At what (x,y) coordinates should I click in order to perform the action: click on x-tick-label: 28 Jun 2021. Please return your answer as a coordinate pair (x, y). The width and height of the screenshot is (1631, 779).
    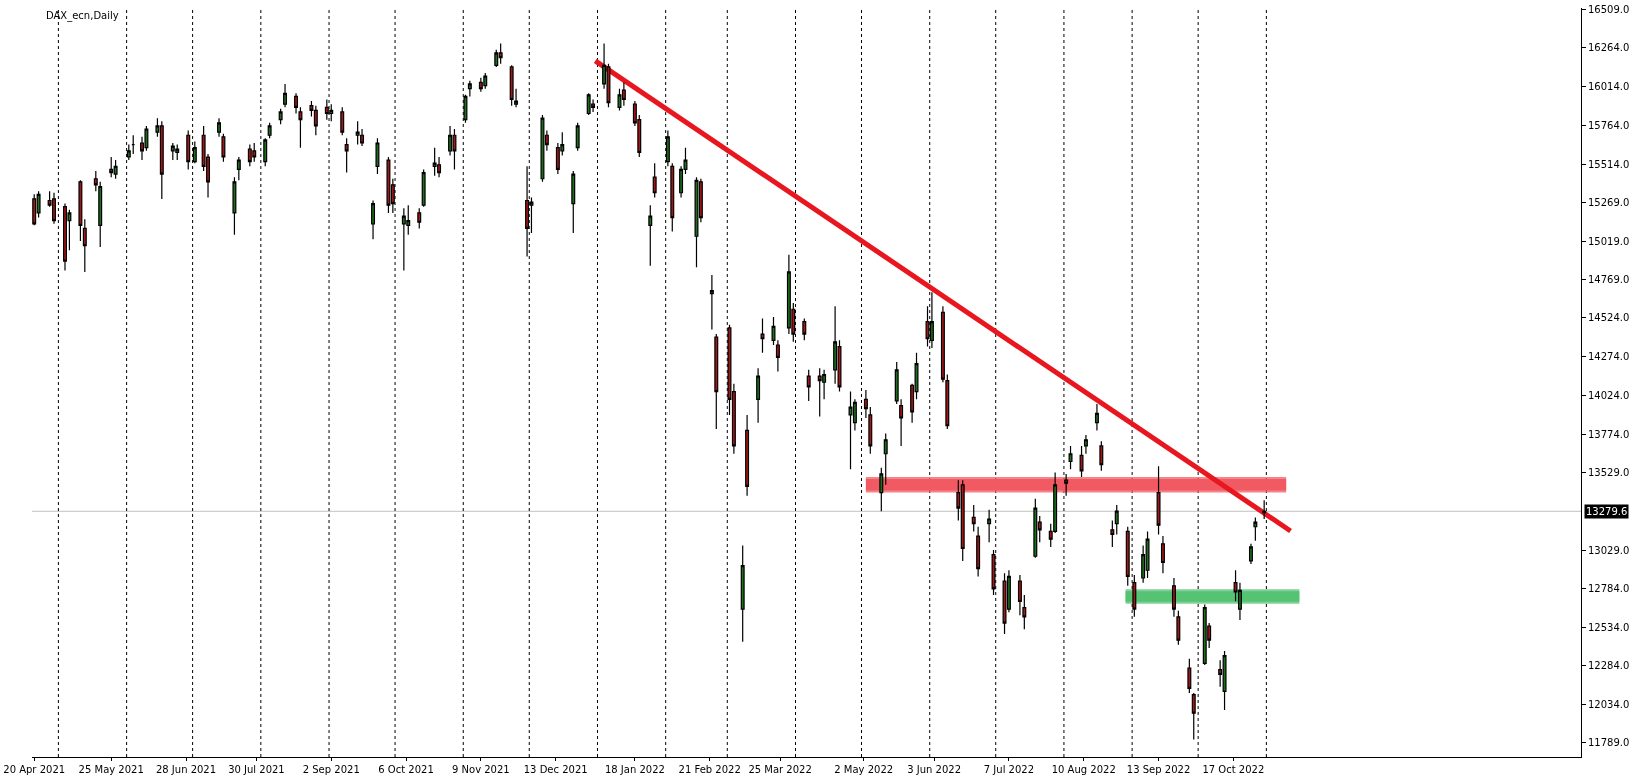
    Looking at the image, I should click on (186, 769).